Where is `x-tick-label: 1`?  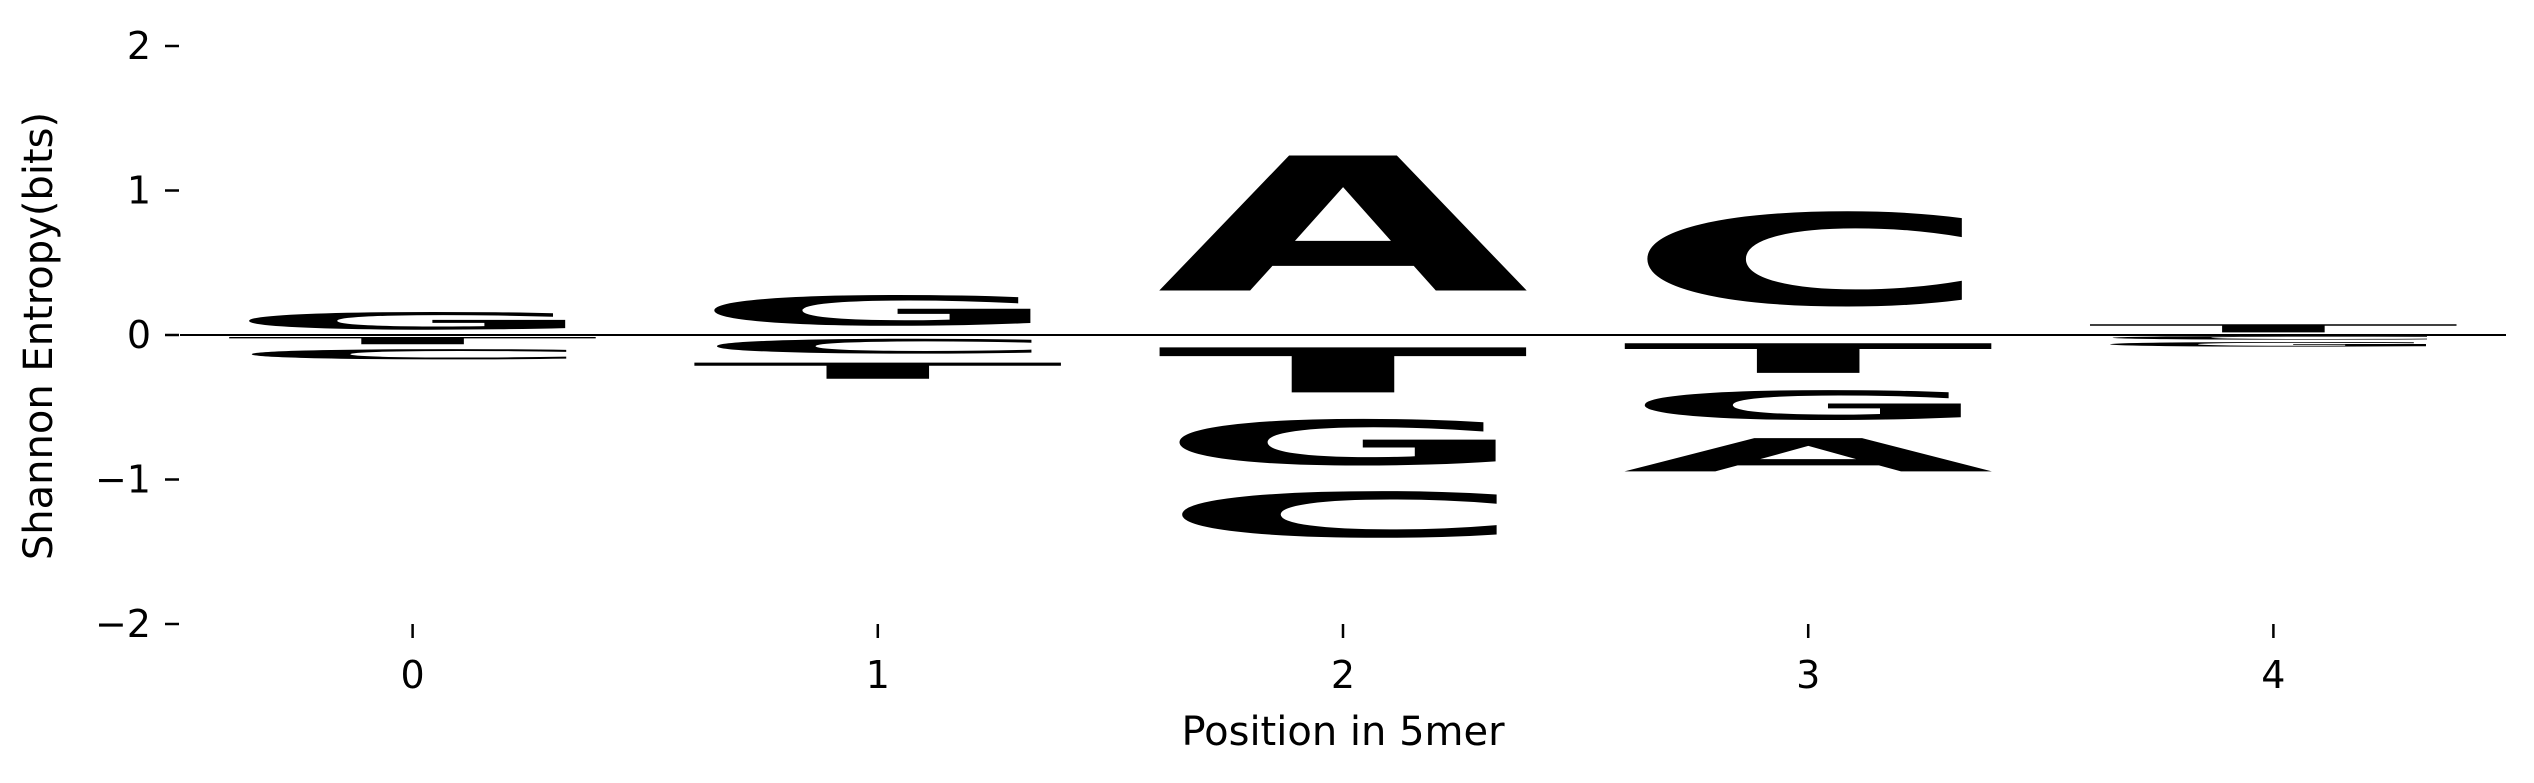
x-tick-label: 1 is located at coordinates (878, 675).